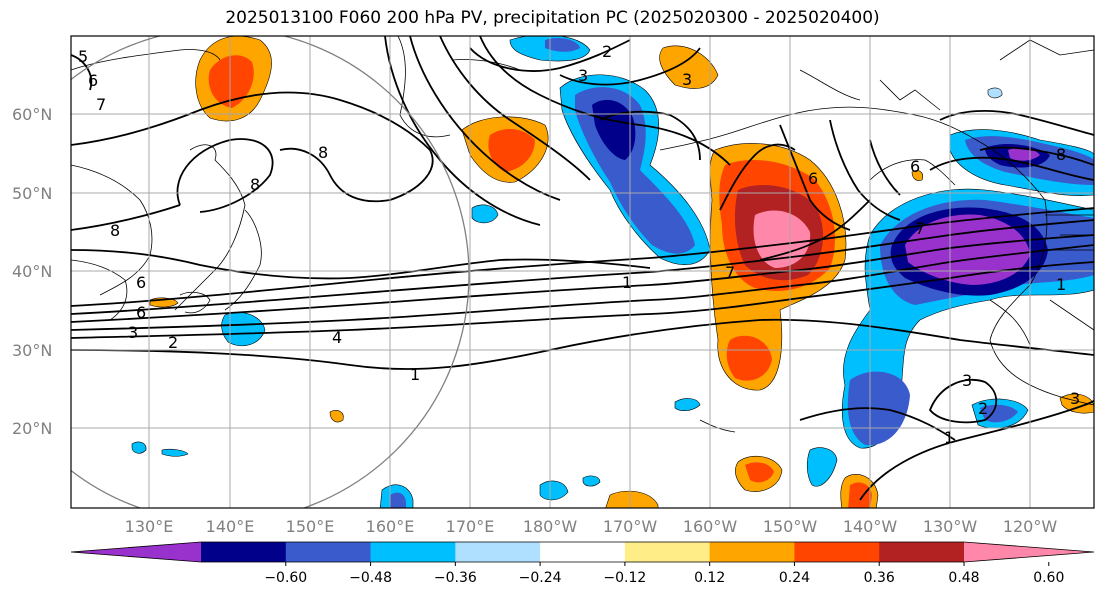  What do you see at coordinates (709, 578) in the screenshot?
I see `colorbar-tick-label: 0.12` at bounding box center [709, 578].